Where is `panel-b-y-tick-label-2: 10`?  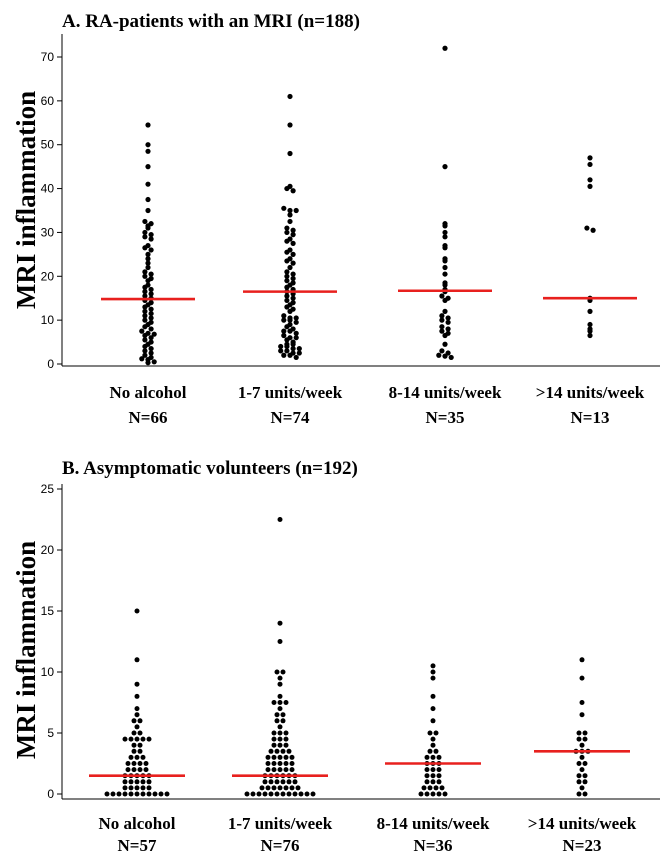
panel-b-y-tick-label-2: 10 is located at coordinates (48, 672).